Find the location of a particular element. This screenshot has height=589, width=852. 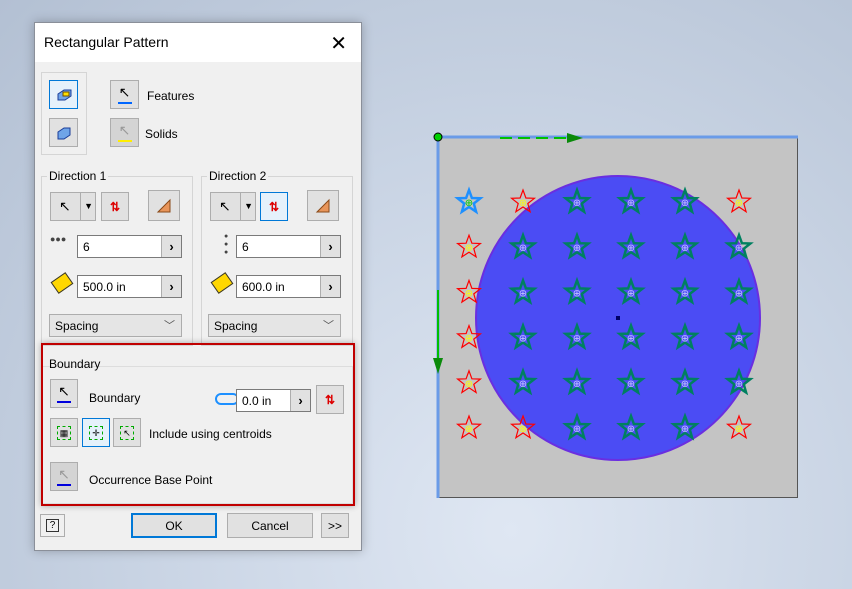

direction-2-midplane-button is located at coordinates (323, 205).